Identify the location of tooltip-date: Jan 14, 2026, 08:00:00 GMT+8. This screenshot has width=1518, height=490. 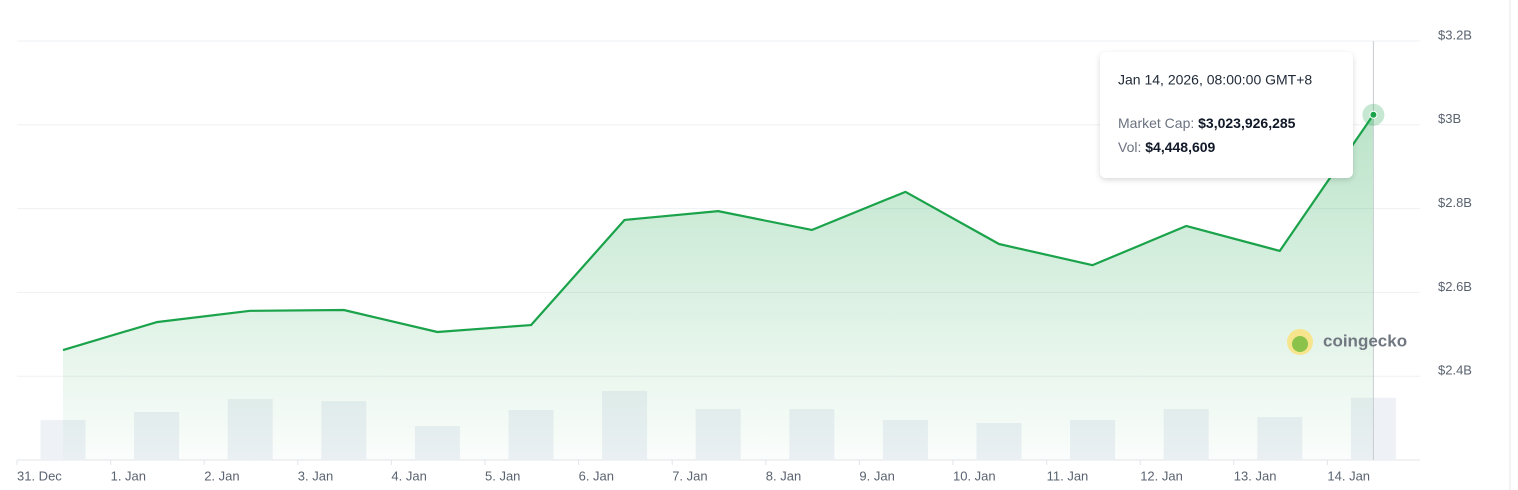
(1215, 80).